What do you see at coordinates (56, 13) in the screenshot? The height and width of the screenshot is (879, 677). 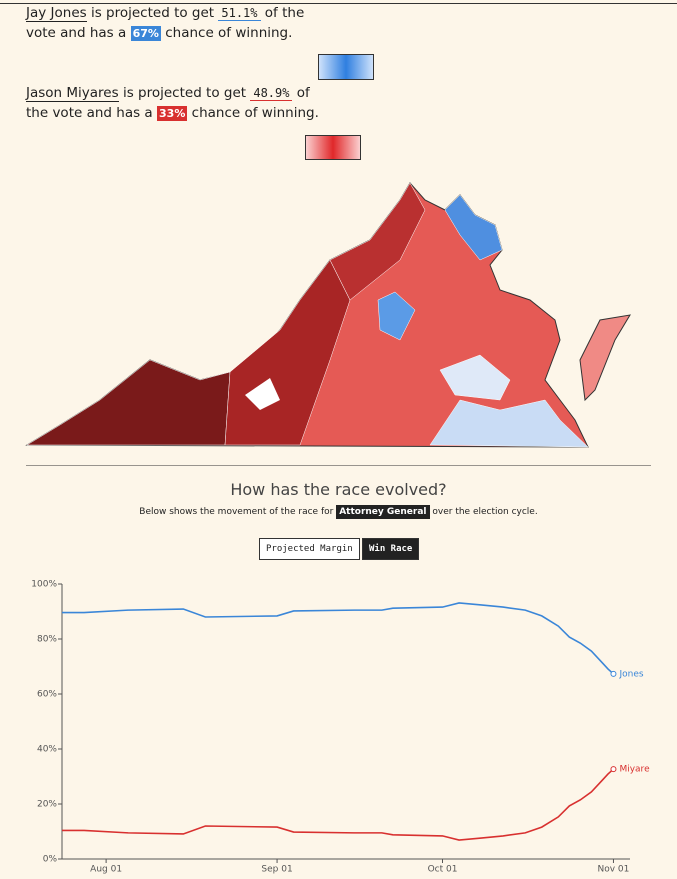 I see `name: Jay Jones` at bounding box center [56, 13].